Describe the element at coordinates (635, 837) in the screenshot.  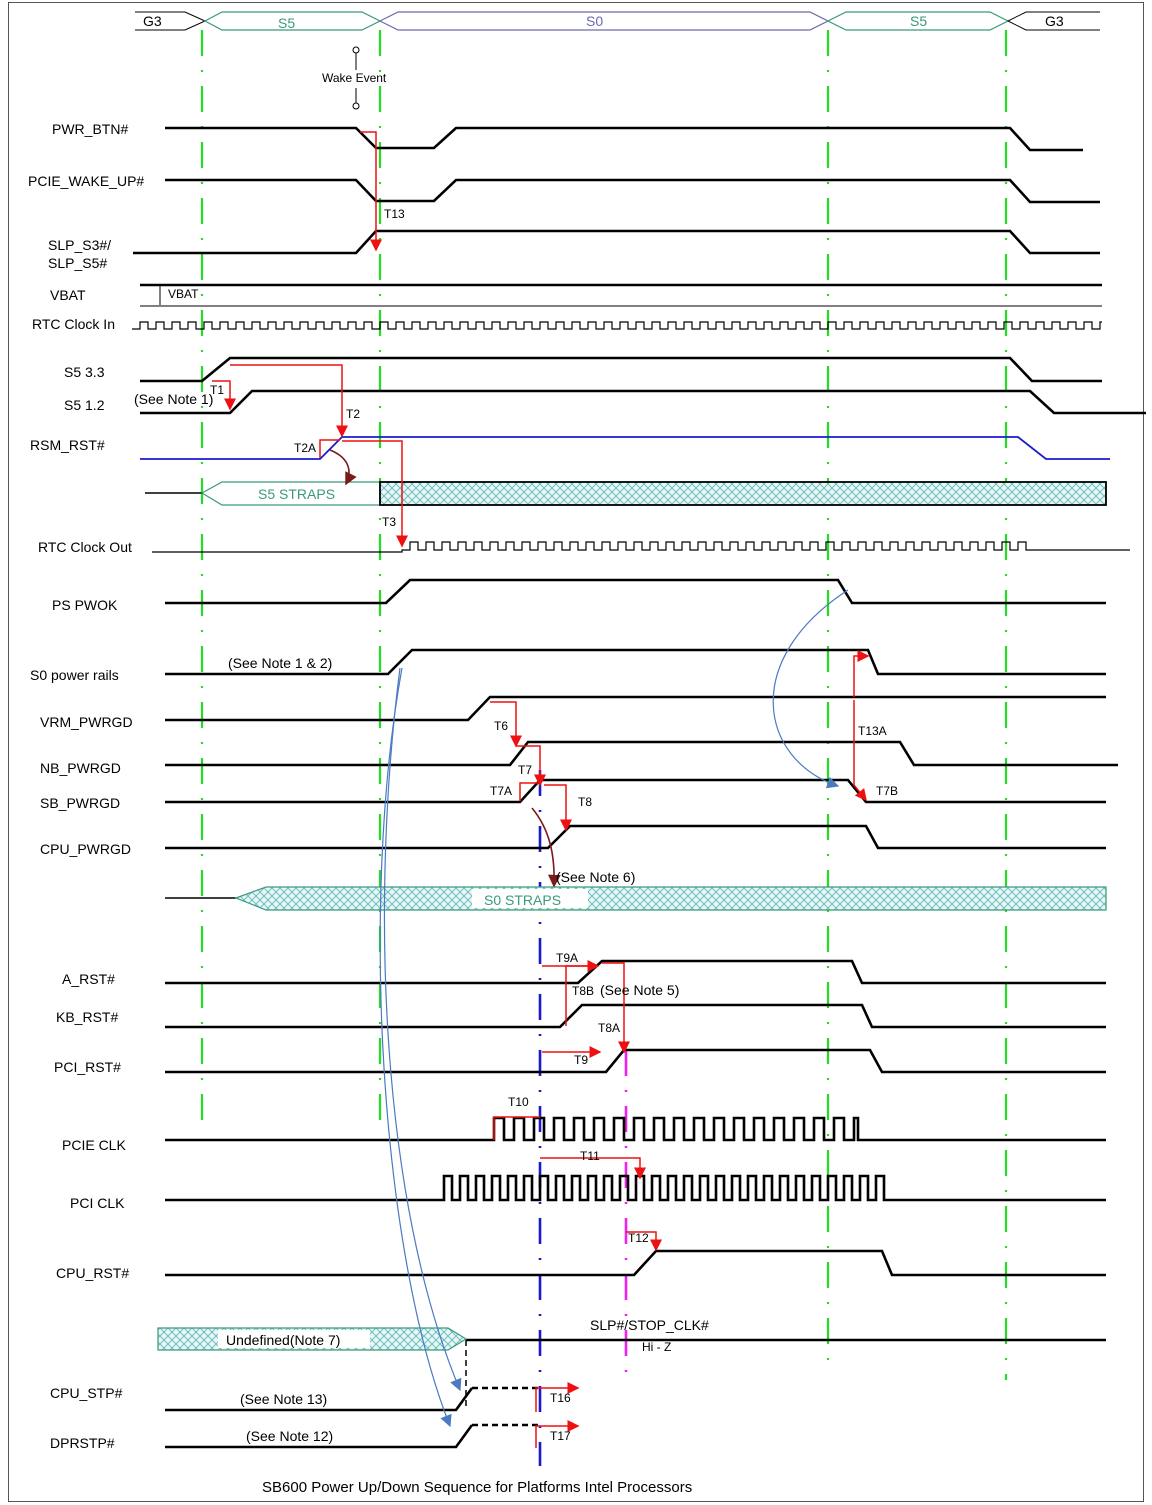
I see `wave-cpu-pwrgd` at that location.